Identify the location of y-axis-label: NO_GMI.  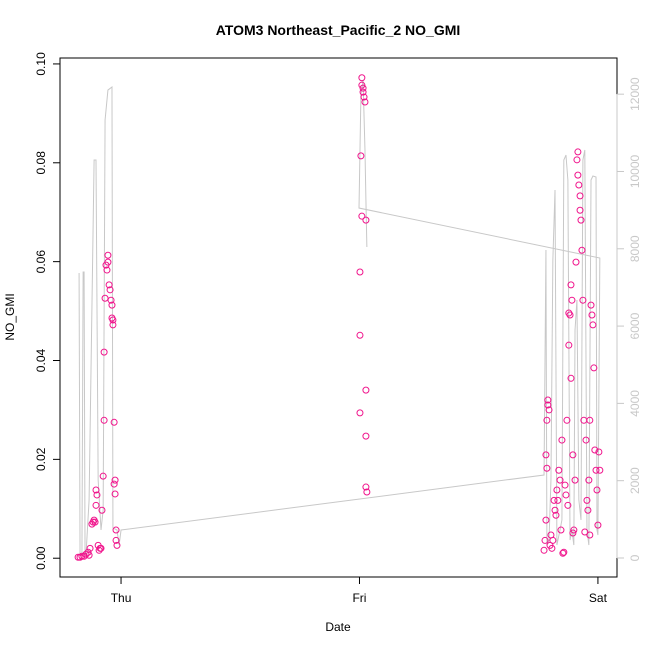
(10, 316).